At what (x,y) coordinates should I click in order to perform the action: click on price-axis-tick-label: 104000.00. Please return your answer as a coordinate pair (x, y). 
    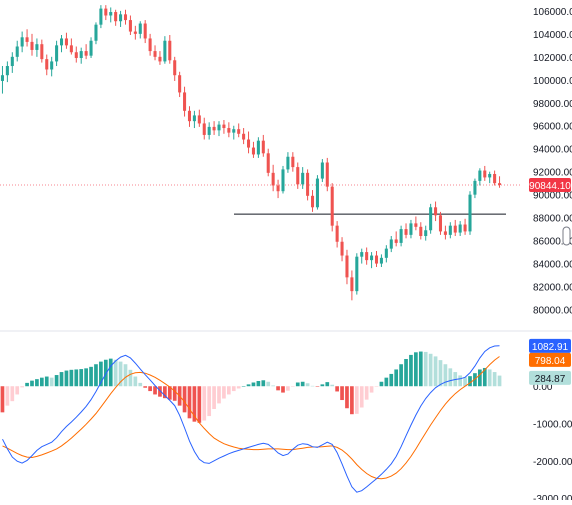
    Looking at the image, I should click on (552, 35).